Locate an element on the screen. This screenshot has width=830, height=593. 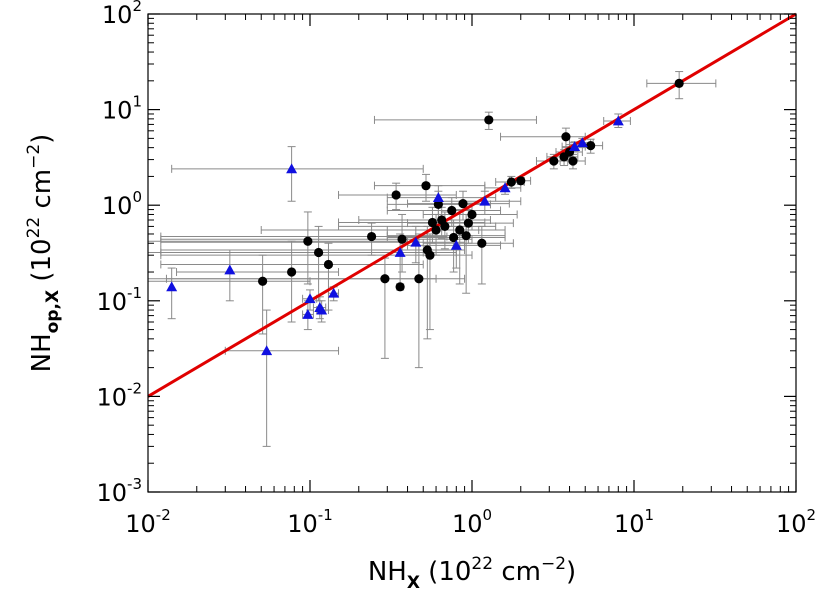
y-tick-label: 10⁻² is located at coordinates (119, 395).